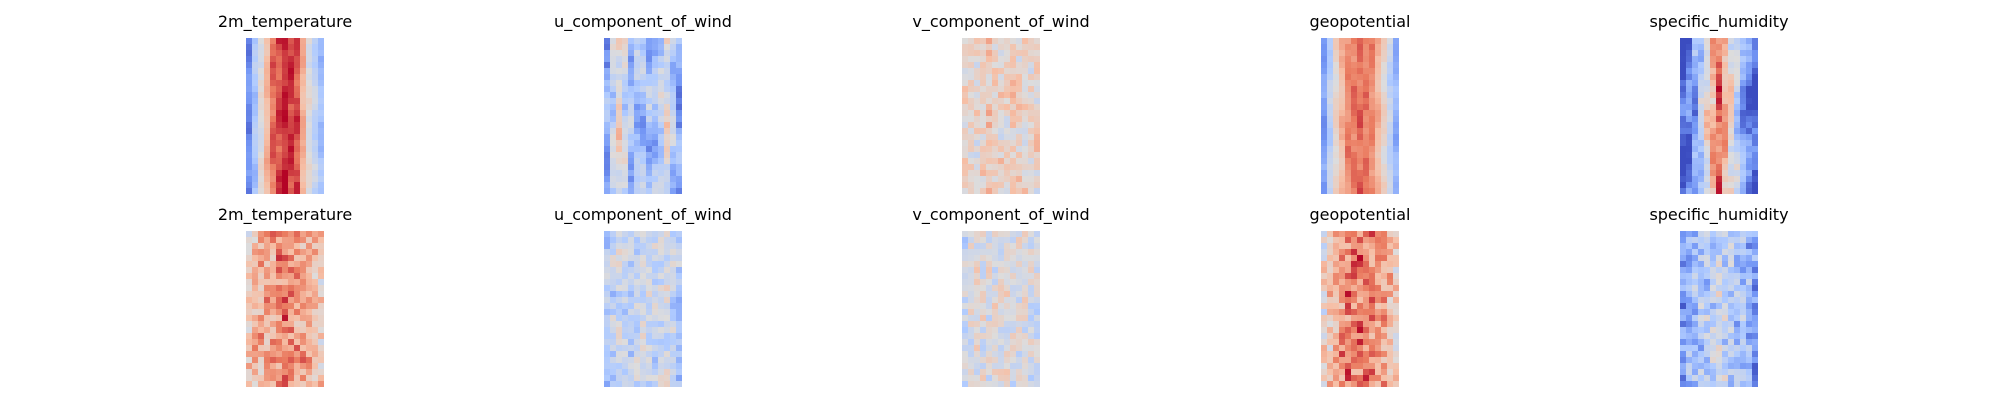  Describe the element at coordinates (1001, 309) in the screenshot. I see `heatmap-image` at that location.